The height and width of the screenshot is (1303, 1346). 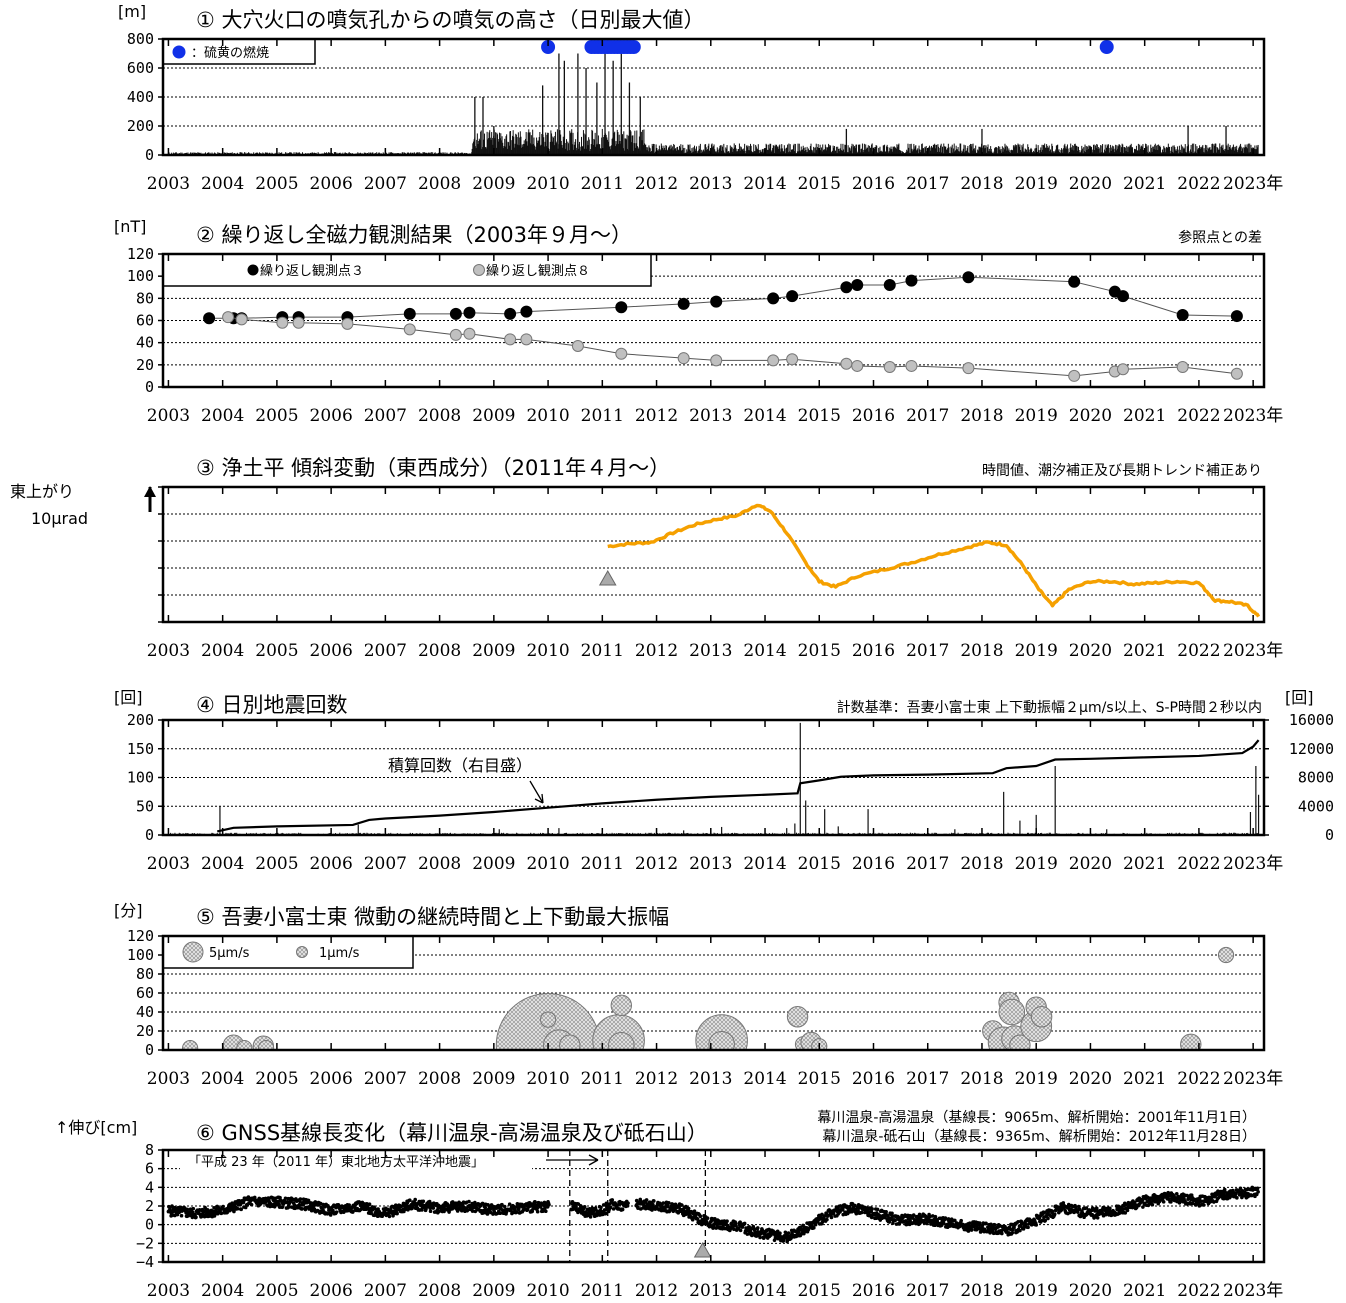 I want to click on panel-4-annotation-arrow, so click(x=536, y=792).